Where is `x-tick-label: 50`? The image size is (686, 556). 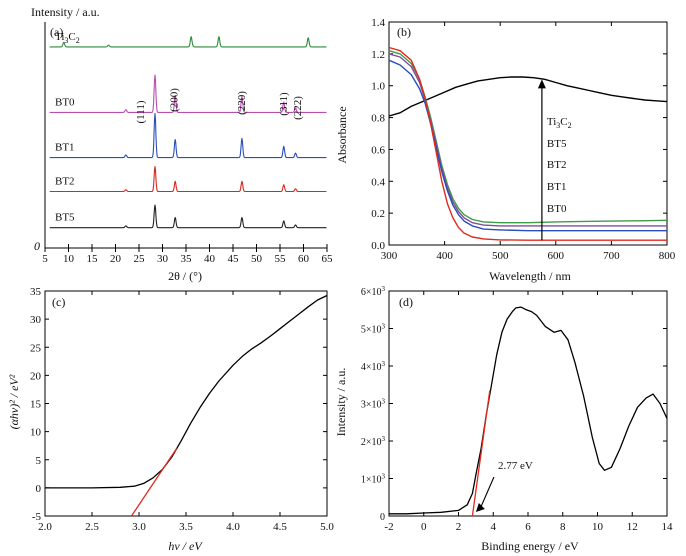 x-tick-label: 50 is located at coordinates (257, 259).